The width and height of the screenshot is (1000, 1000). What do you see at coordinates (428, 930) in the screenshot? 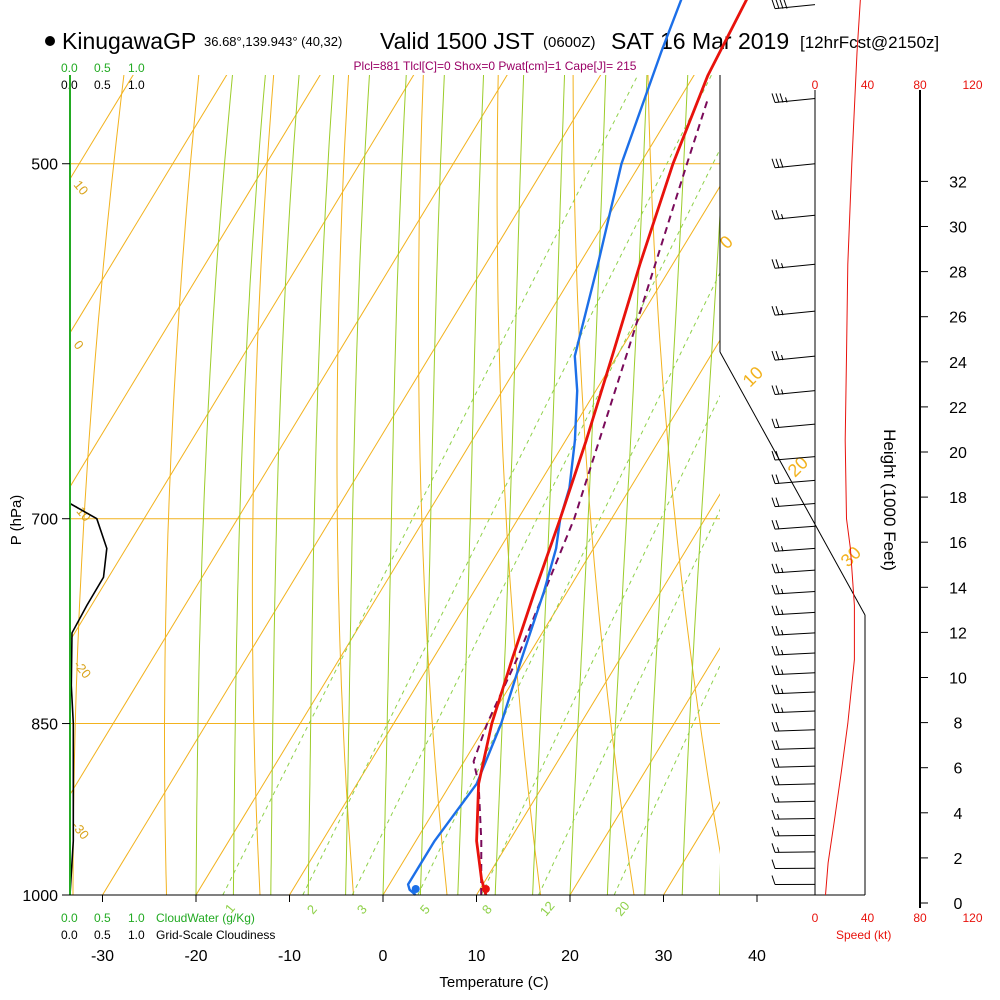
I see `temperature-axis: -30 -20 -10 0 10 20 30 40` at bounding box center [428, 930].